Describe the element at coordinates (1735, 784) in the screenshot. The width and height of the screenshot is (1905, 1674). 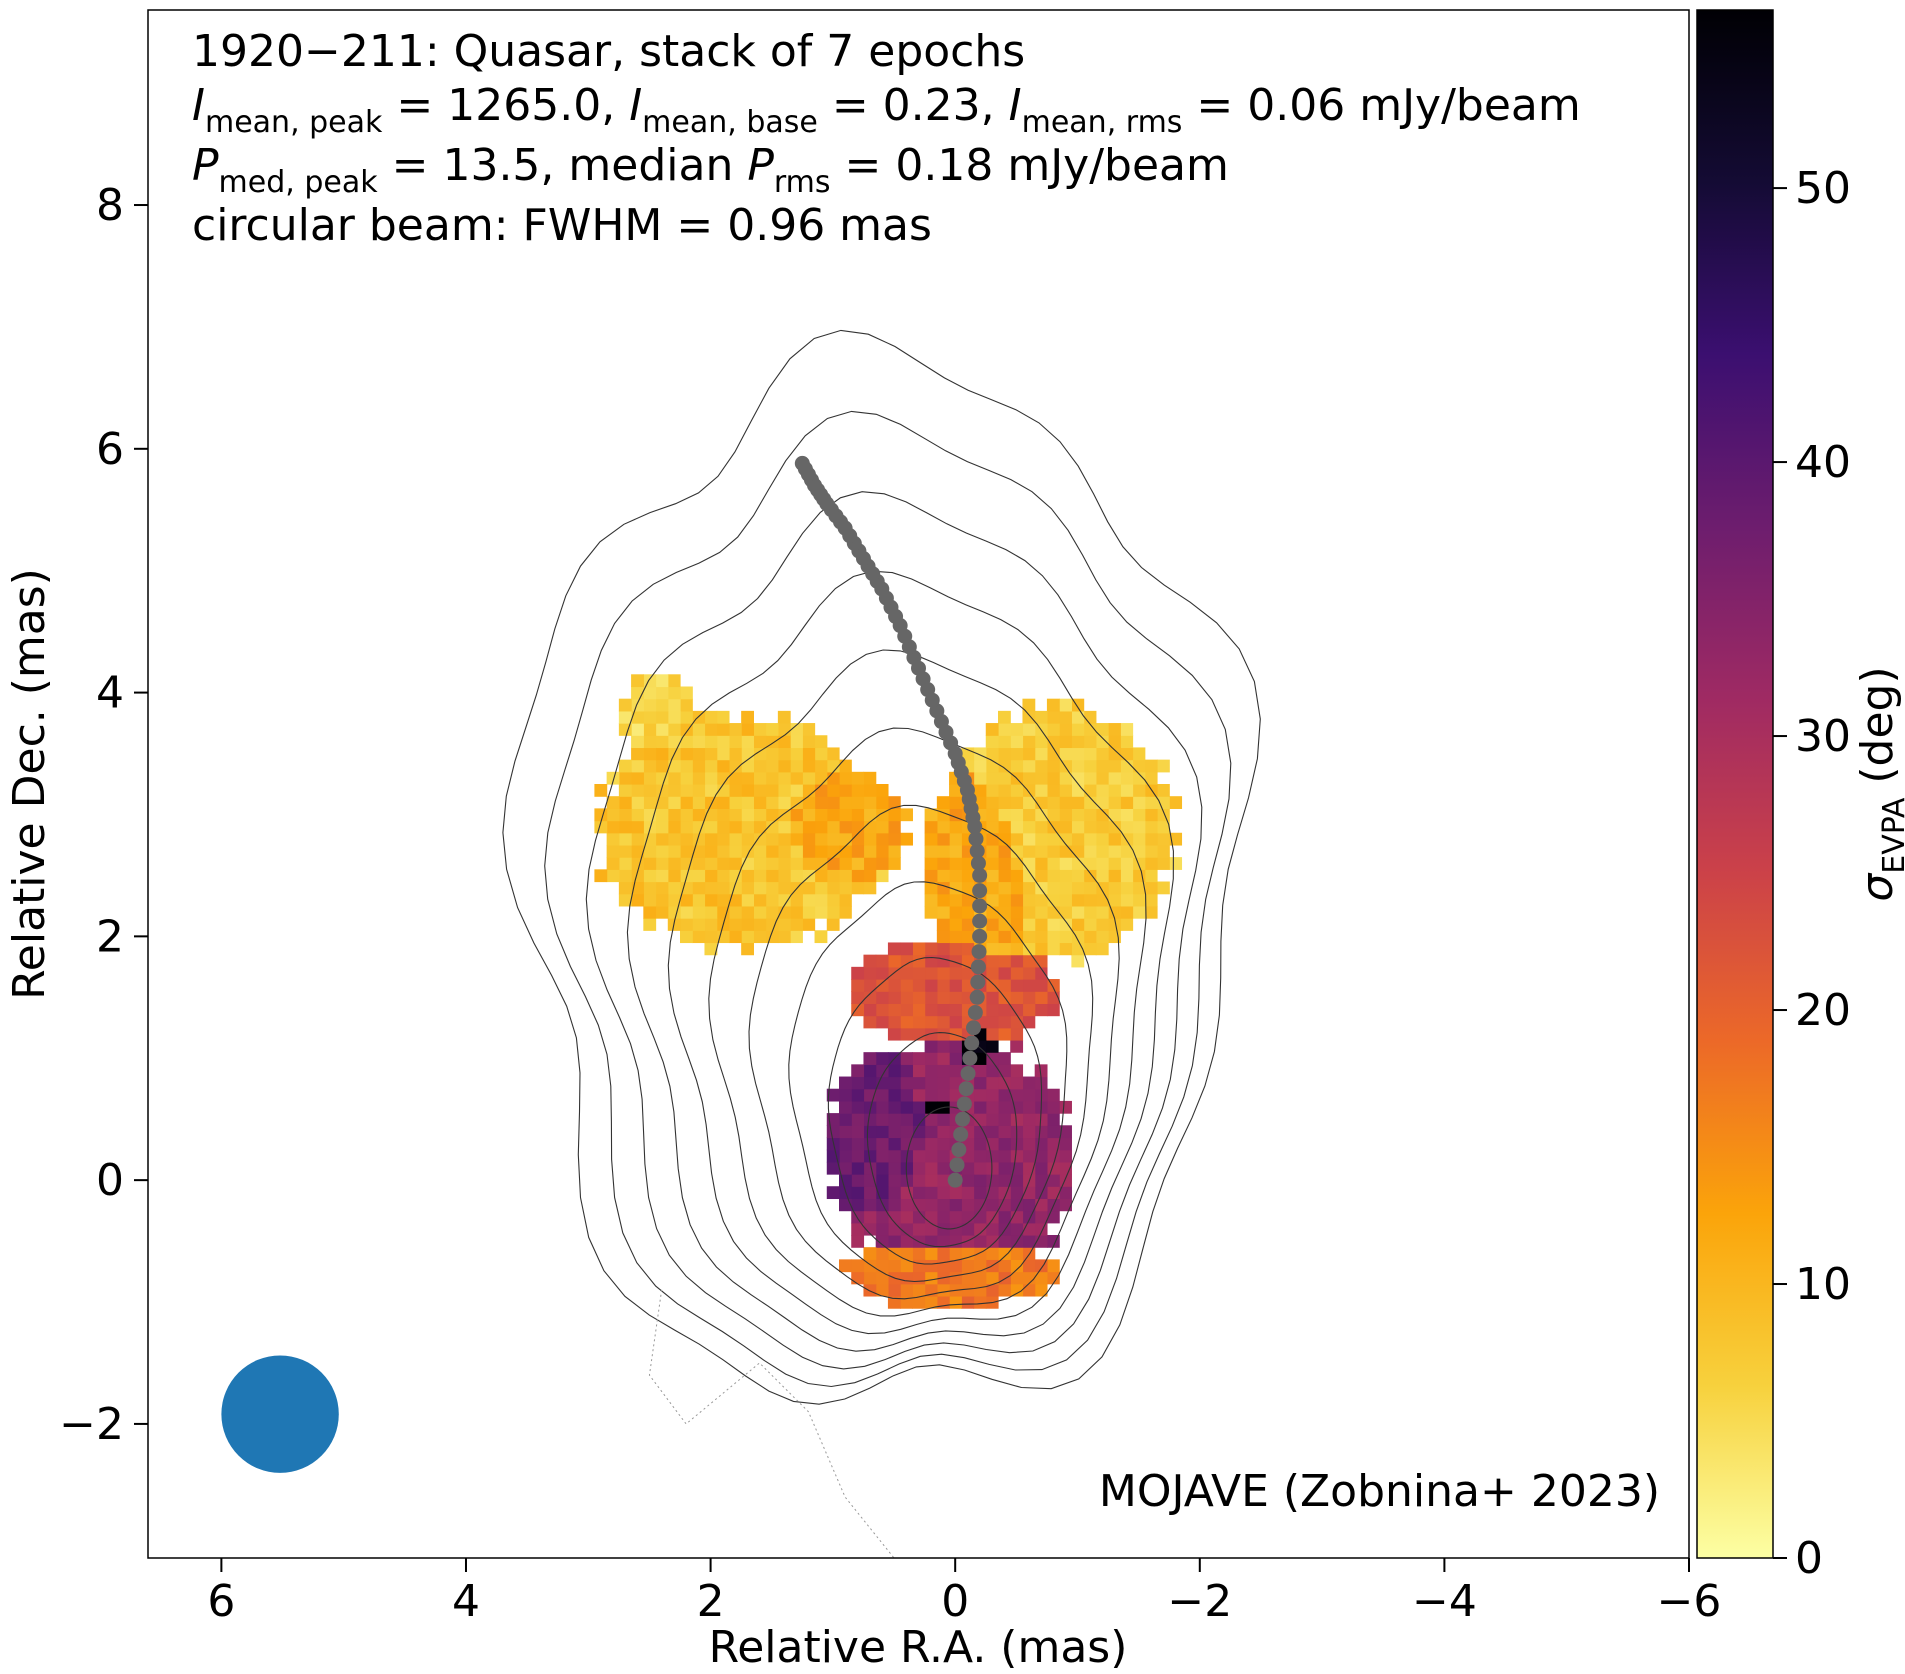
I see `colorbar` at that location.